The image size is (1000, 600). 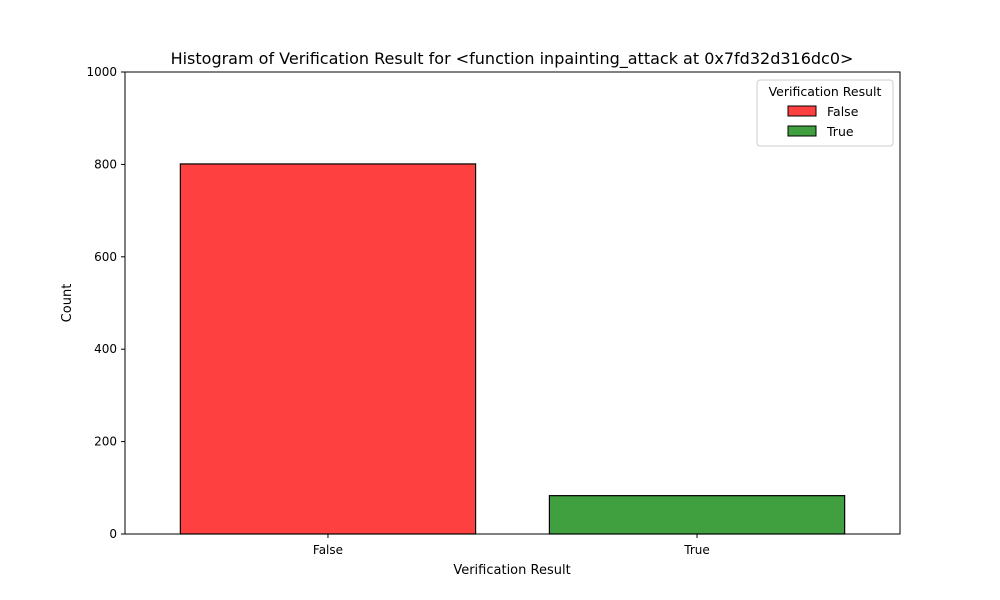 I want to click on legend-label-false: False, so click(x=843, y=111).